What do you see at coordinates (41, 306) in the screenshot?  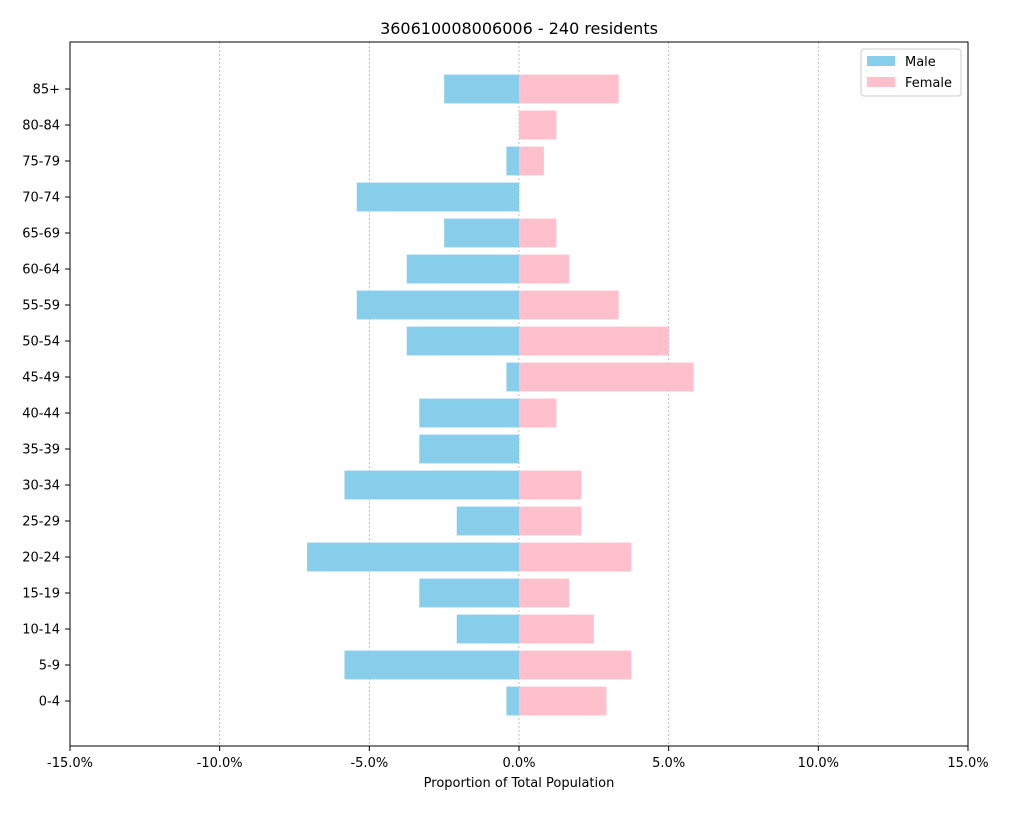 I see `y-tick-label: 55-59` at bounding box center [41, 306].